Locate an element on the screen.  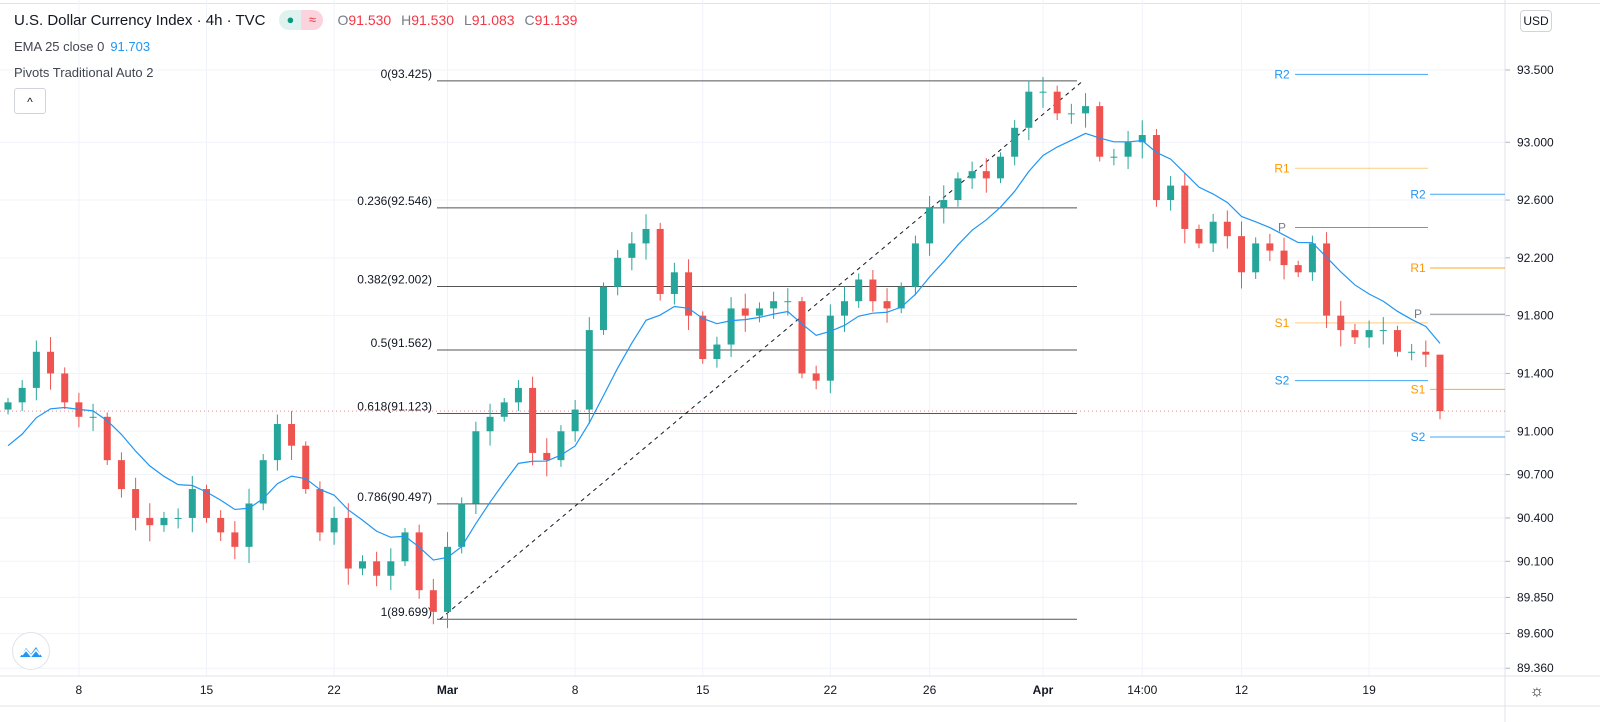
low-label: L is located at coordinates (467, 20).